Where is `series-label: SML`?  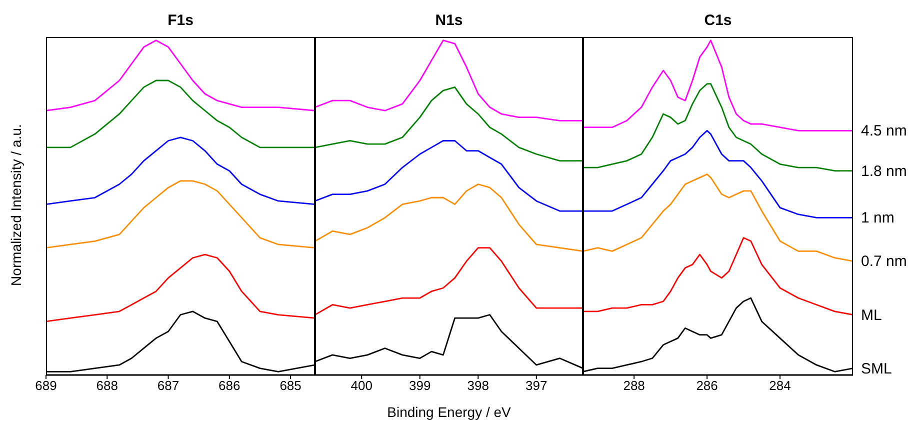 series-label: SML is located at coordinates (876, 369).